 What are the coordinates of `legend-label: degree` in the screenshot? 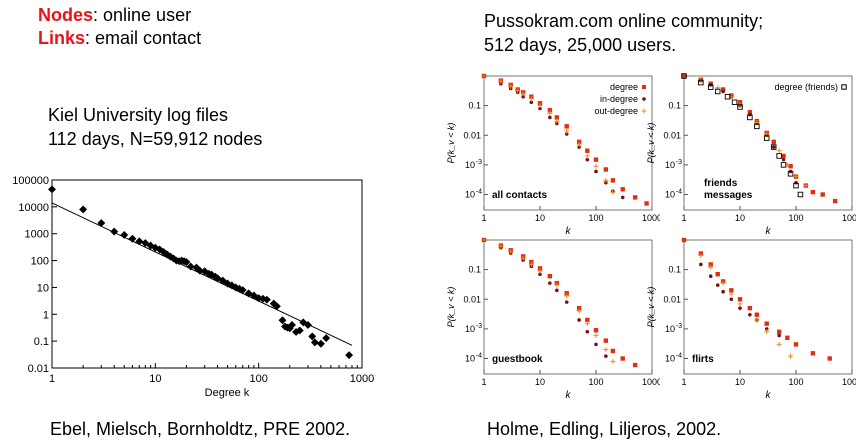 It's located at (624, 87).